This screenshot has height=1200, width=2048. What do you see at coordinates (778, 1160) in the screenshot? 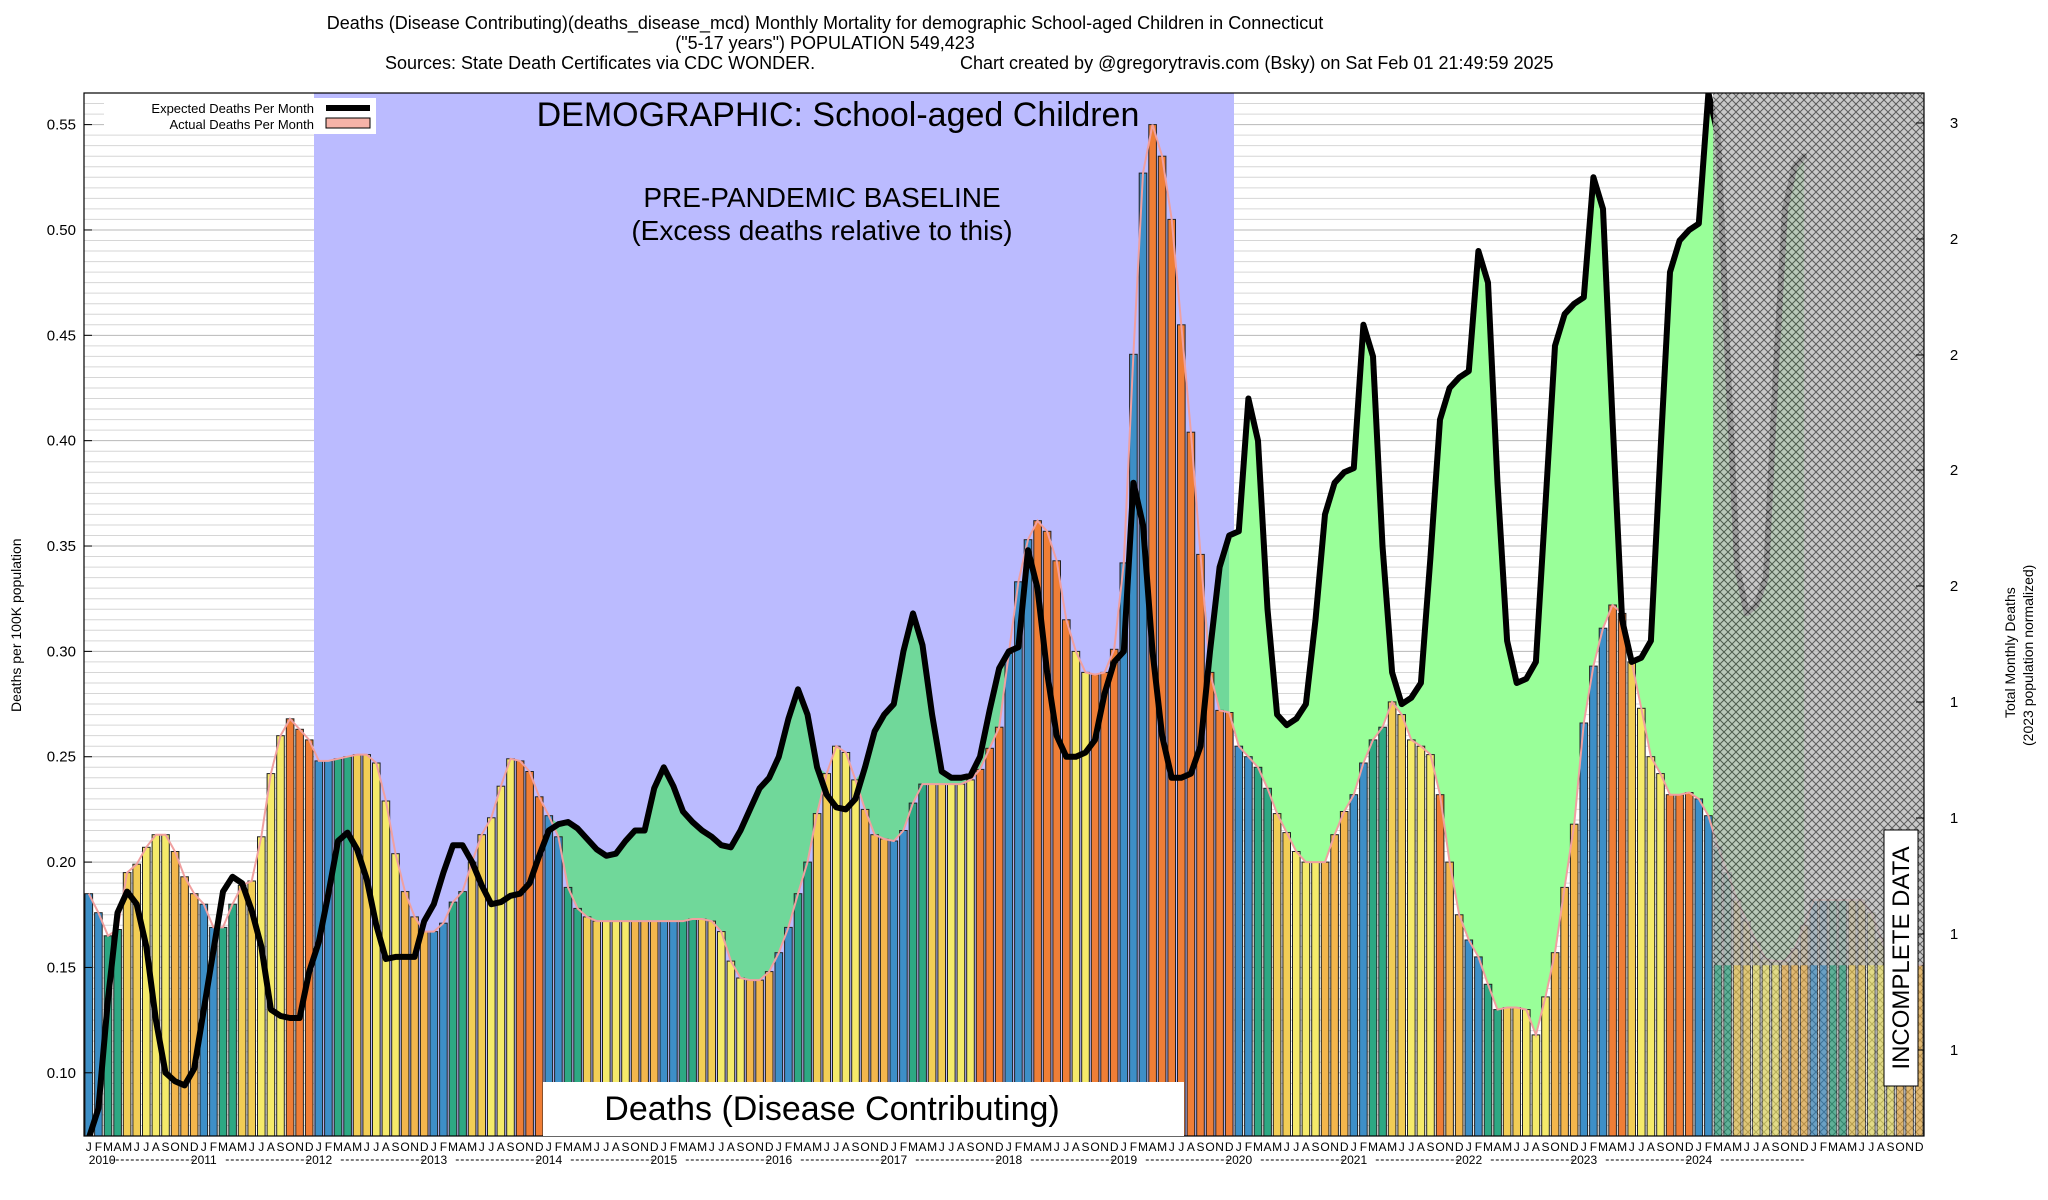
I see `x-year-label: 2016` at bounding box center [778, 1160].